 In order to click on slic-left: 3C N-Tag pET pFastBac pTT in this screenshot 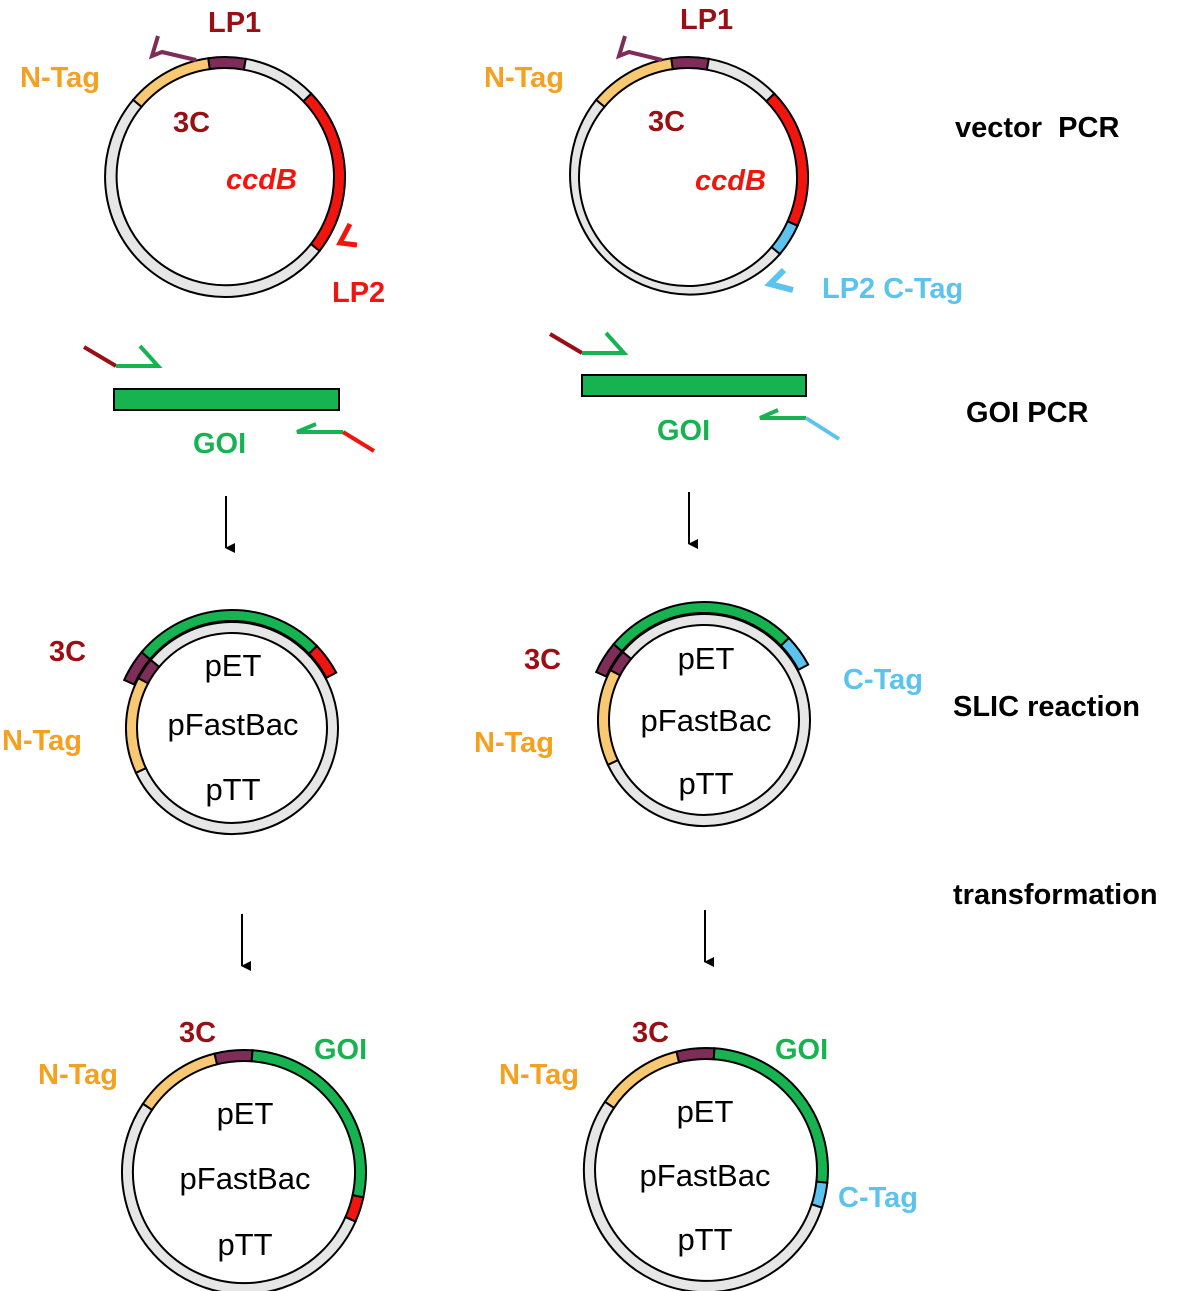, I will do `click(170, 722)`.